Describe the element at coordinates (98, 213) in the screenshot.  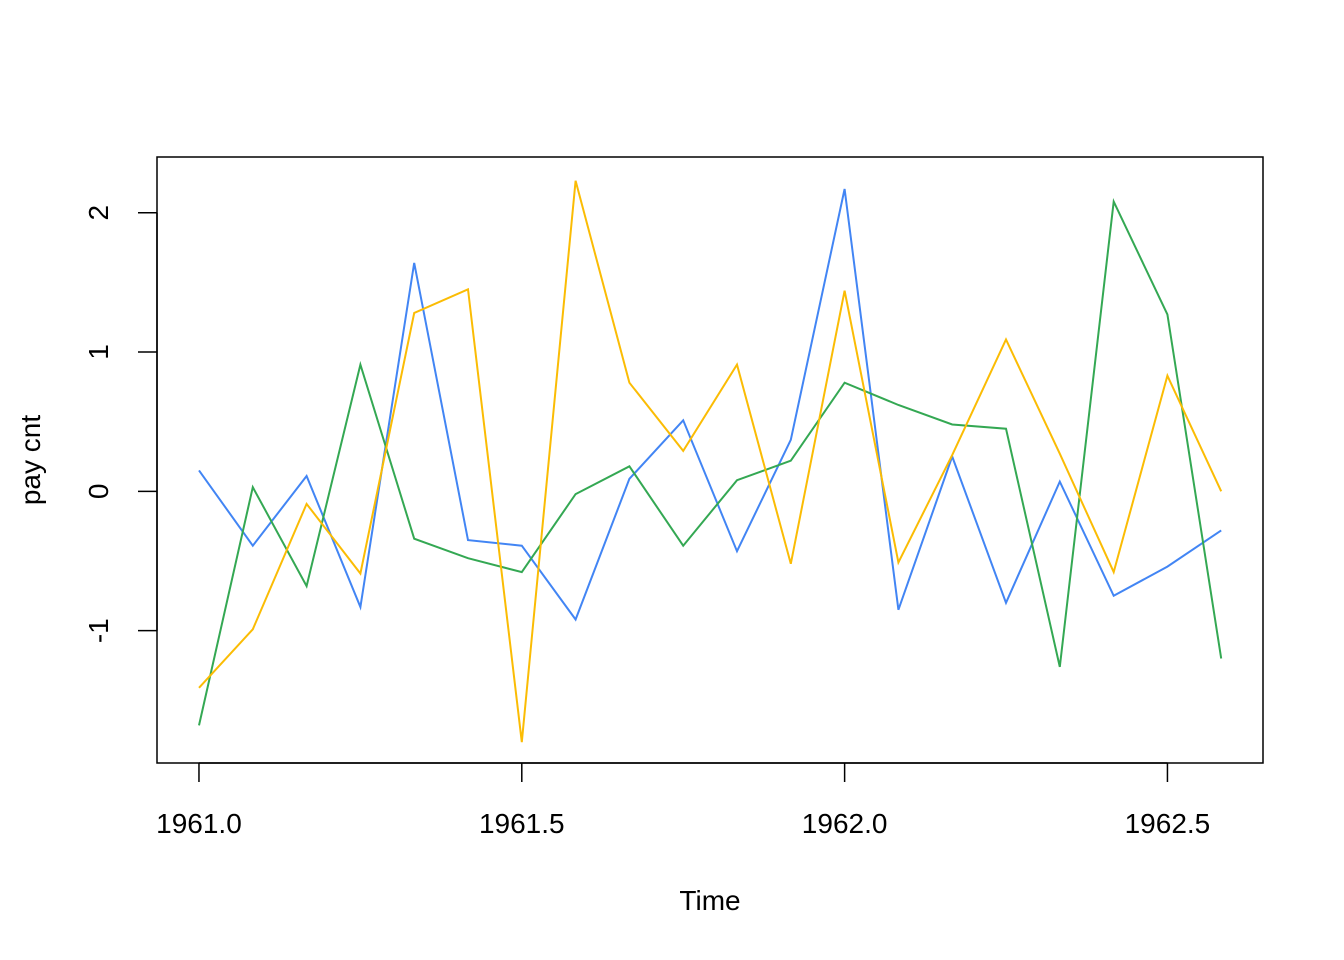
I see `y-tick-label: 2` at that location.